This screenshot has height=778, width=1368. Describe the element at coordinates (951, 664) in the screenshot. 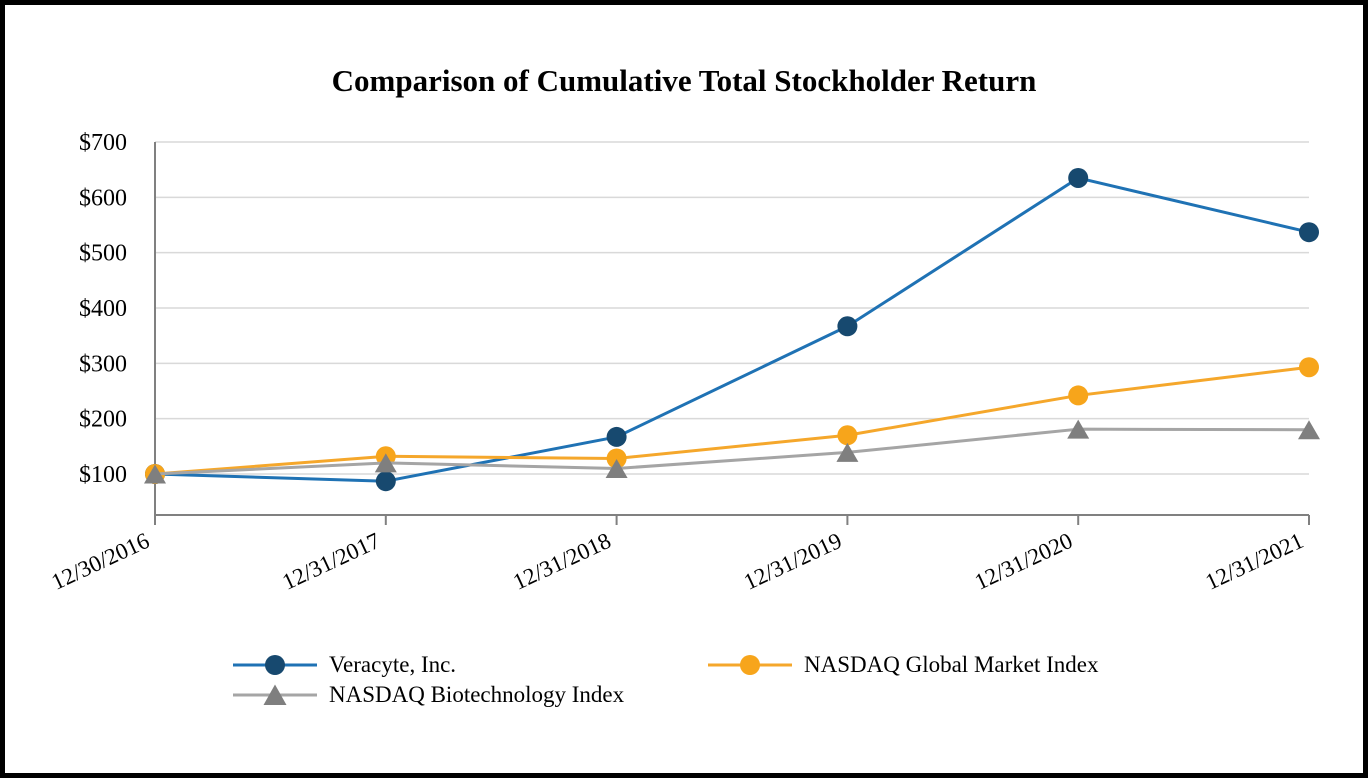

I see `legend-label-nasdaq-global-market: NASDAQ Global Market Index` at that location.